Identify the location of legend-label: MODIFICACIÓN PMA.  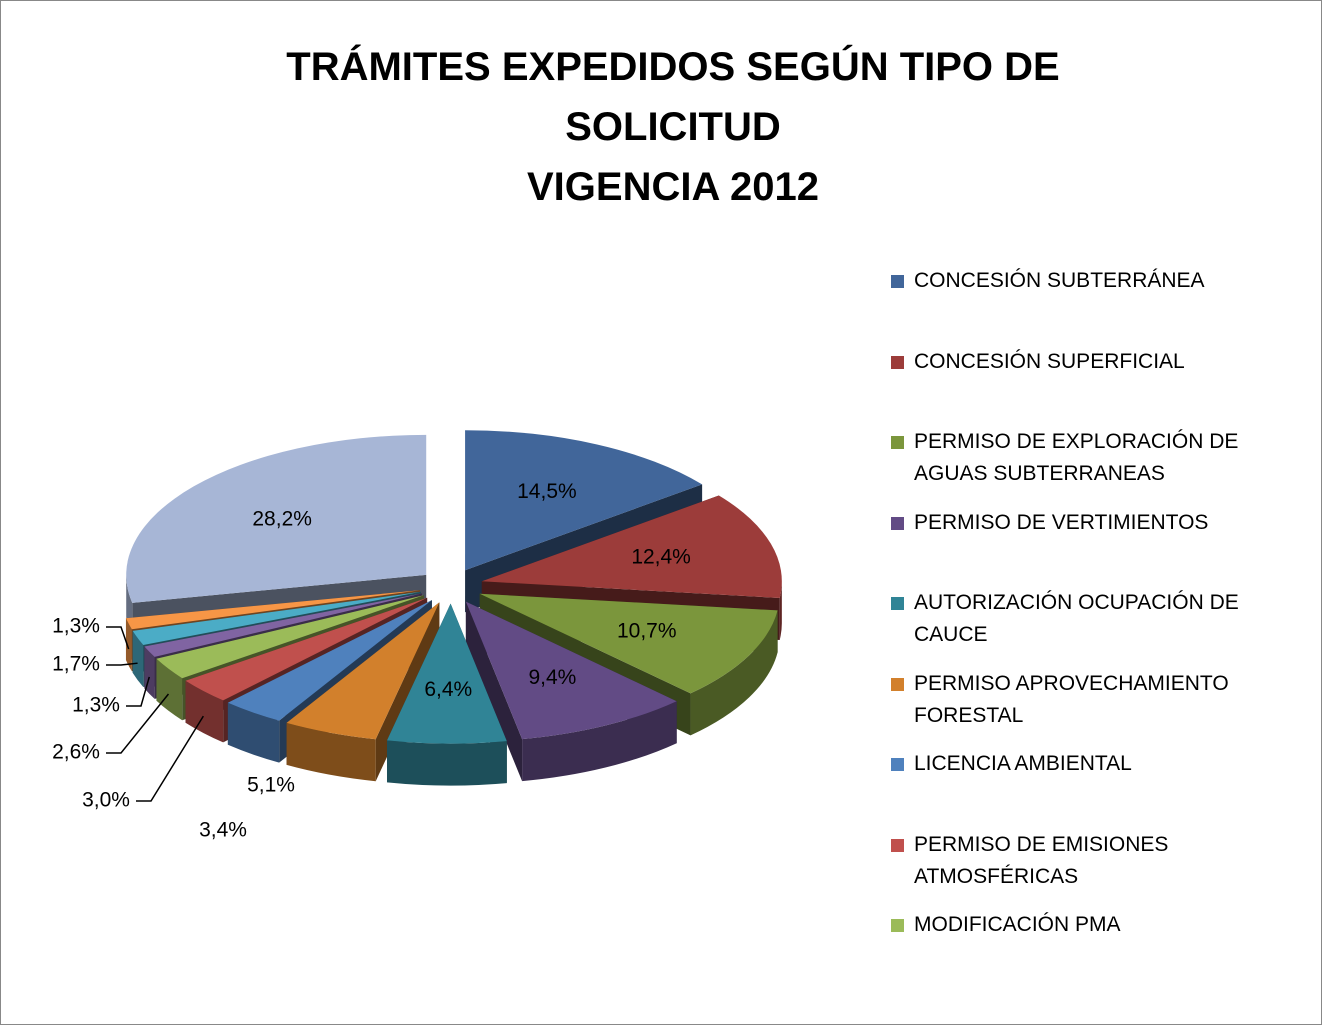
(1017, 924).